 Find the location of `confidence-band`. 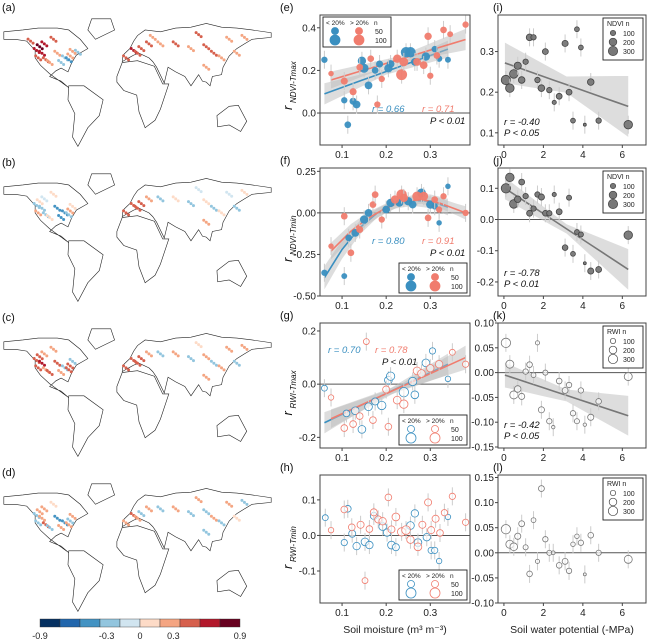

confidence-band is located at coordinates (566, 89).